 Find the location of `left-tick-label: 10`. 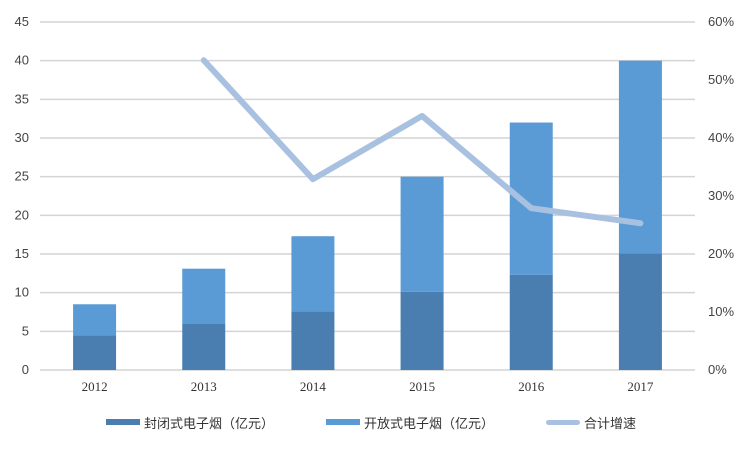

left-tick-label: 10 is located at coordinates (22, 292).